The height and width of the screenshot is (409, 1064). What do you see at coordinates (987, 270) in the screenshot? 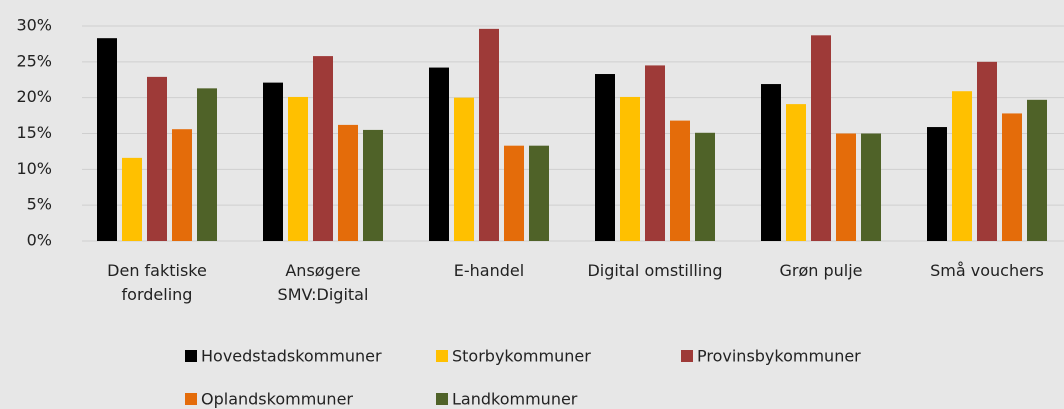
I see `x-tick-label: Små vouchers` at bounding box center [987, 270].